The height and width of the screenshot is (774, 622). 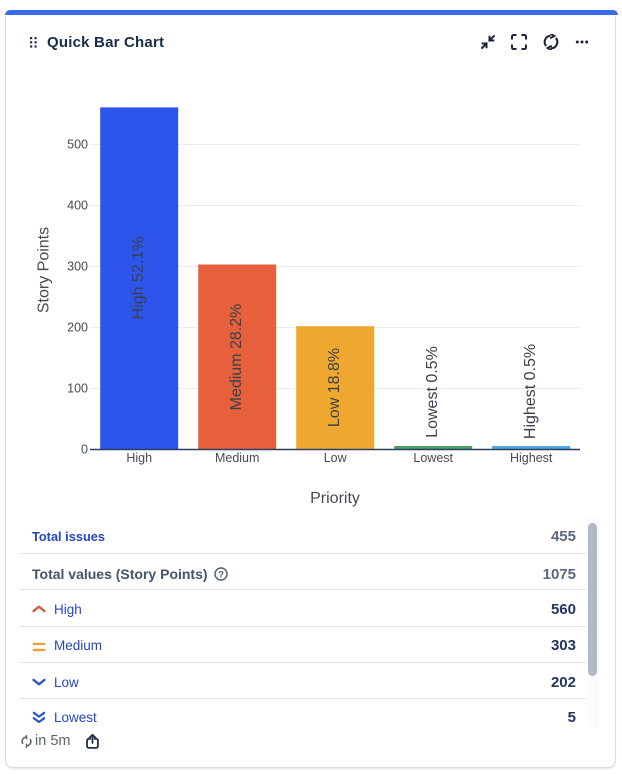 I want to click on svg-text: Lowest, so click(x=433, y=458).